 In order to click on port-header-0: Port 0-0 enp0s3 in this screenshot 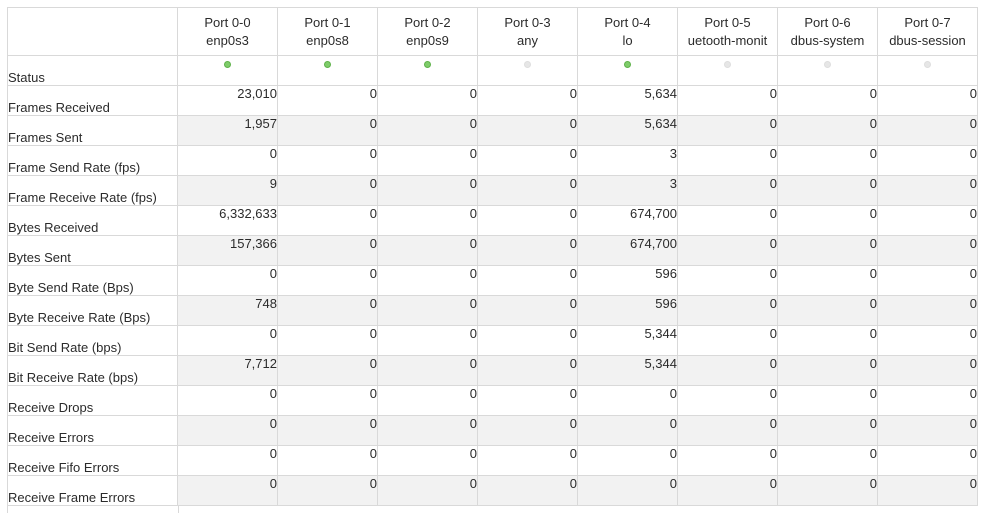, I will do `click(227, 31)`.